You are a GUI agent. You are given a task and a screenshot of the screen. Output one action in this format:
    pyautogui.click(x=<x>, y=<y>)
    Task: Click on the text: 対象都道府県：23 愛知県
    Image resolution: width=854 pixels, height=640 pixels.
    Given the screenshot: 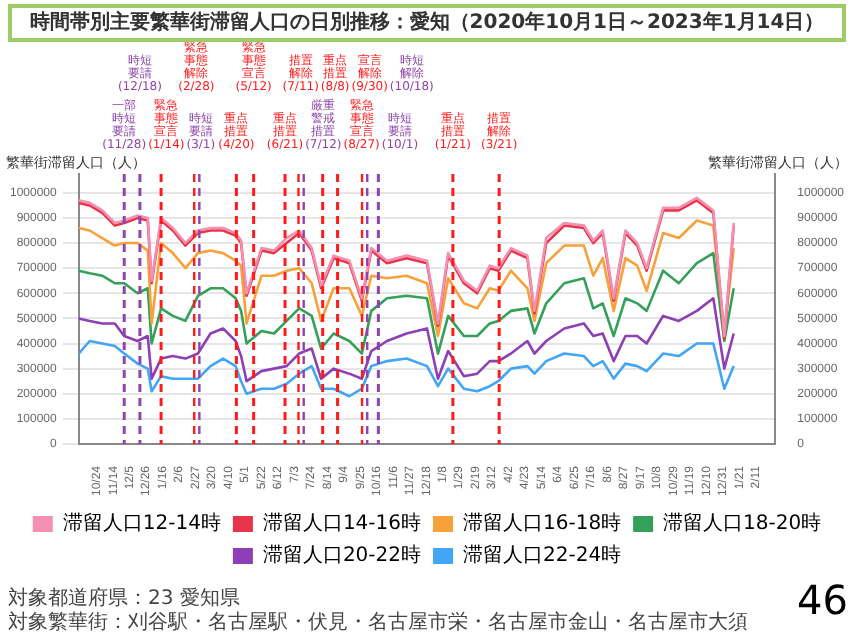 What is the action you would take?
    pyautogui.click(x=125, y=599)
    